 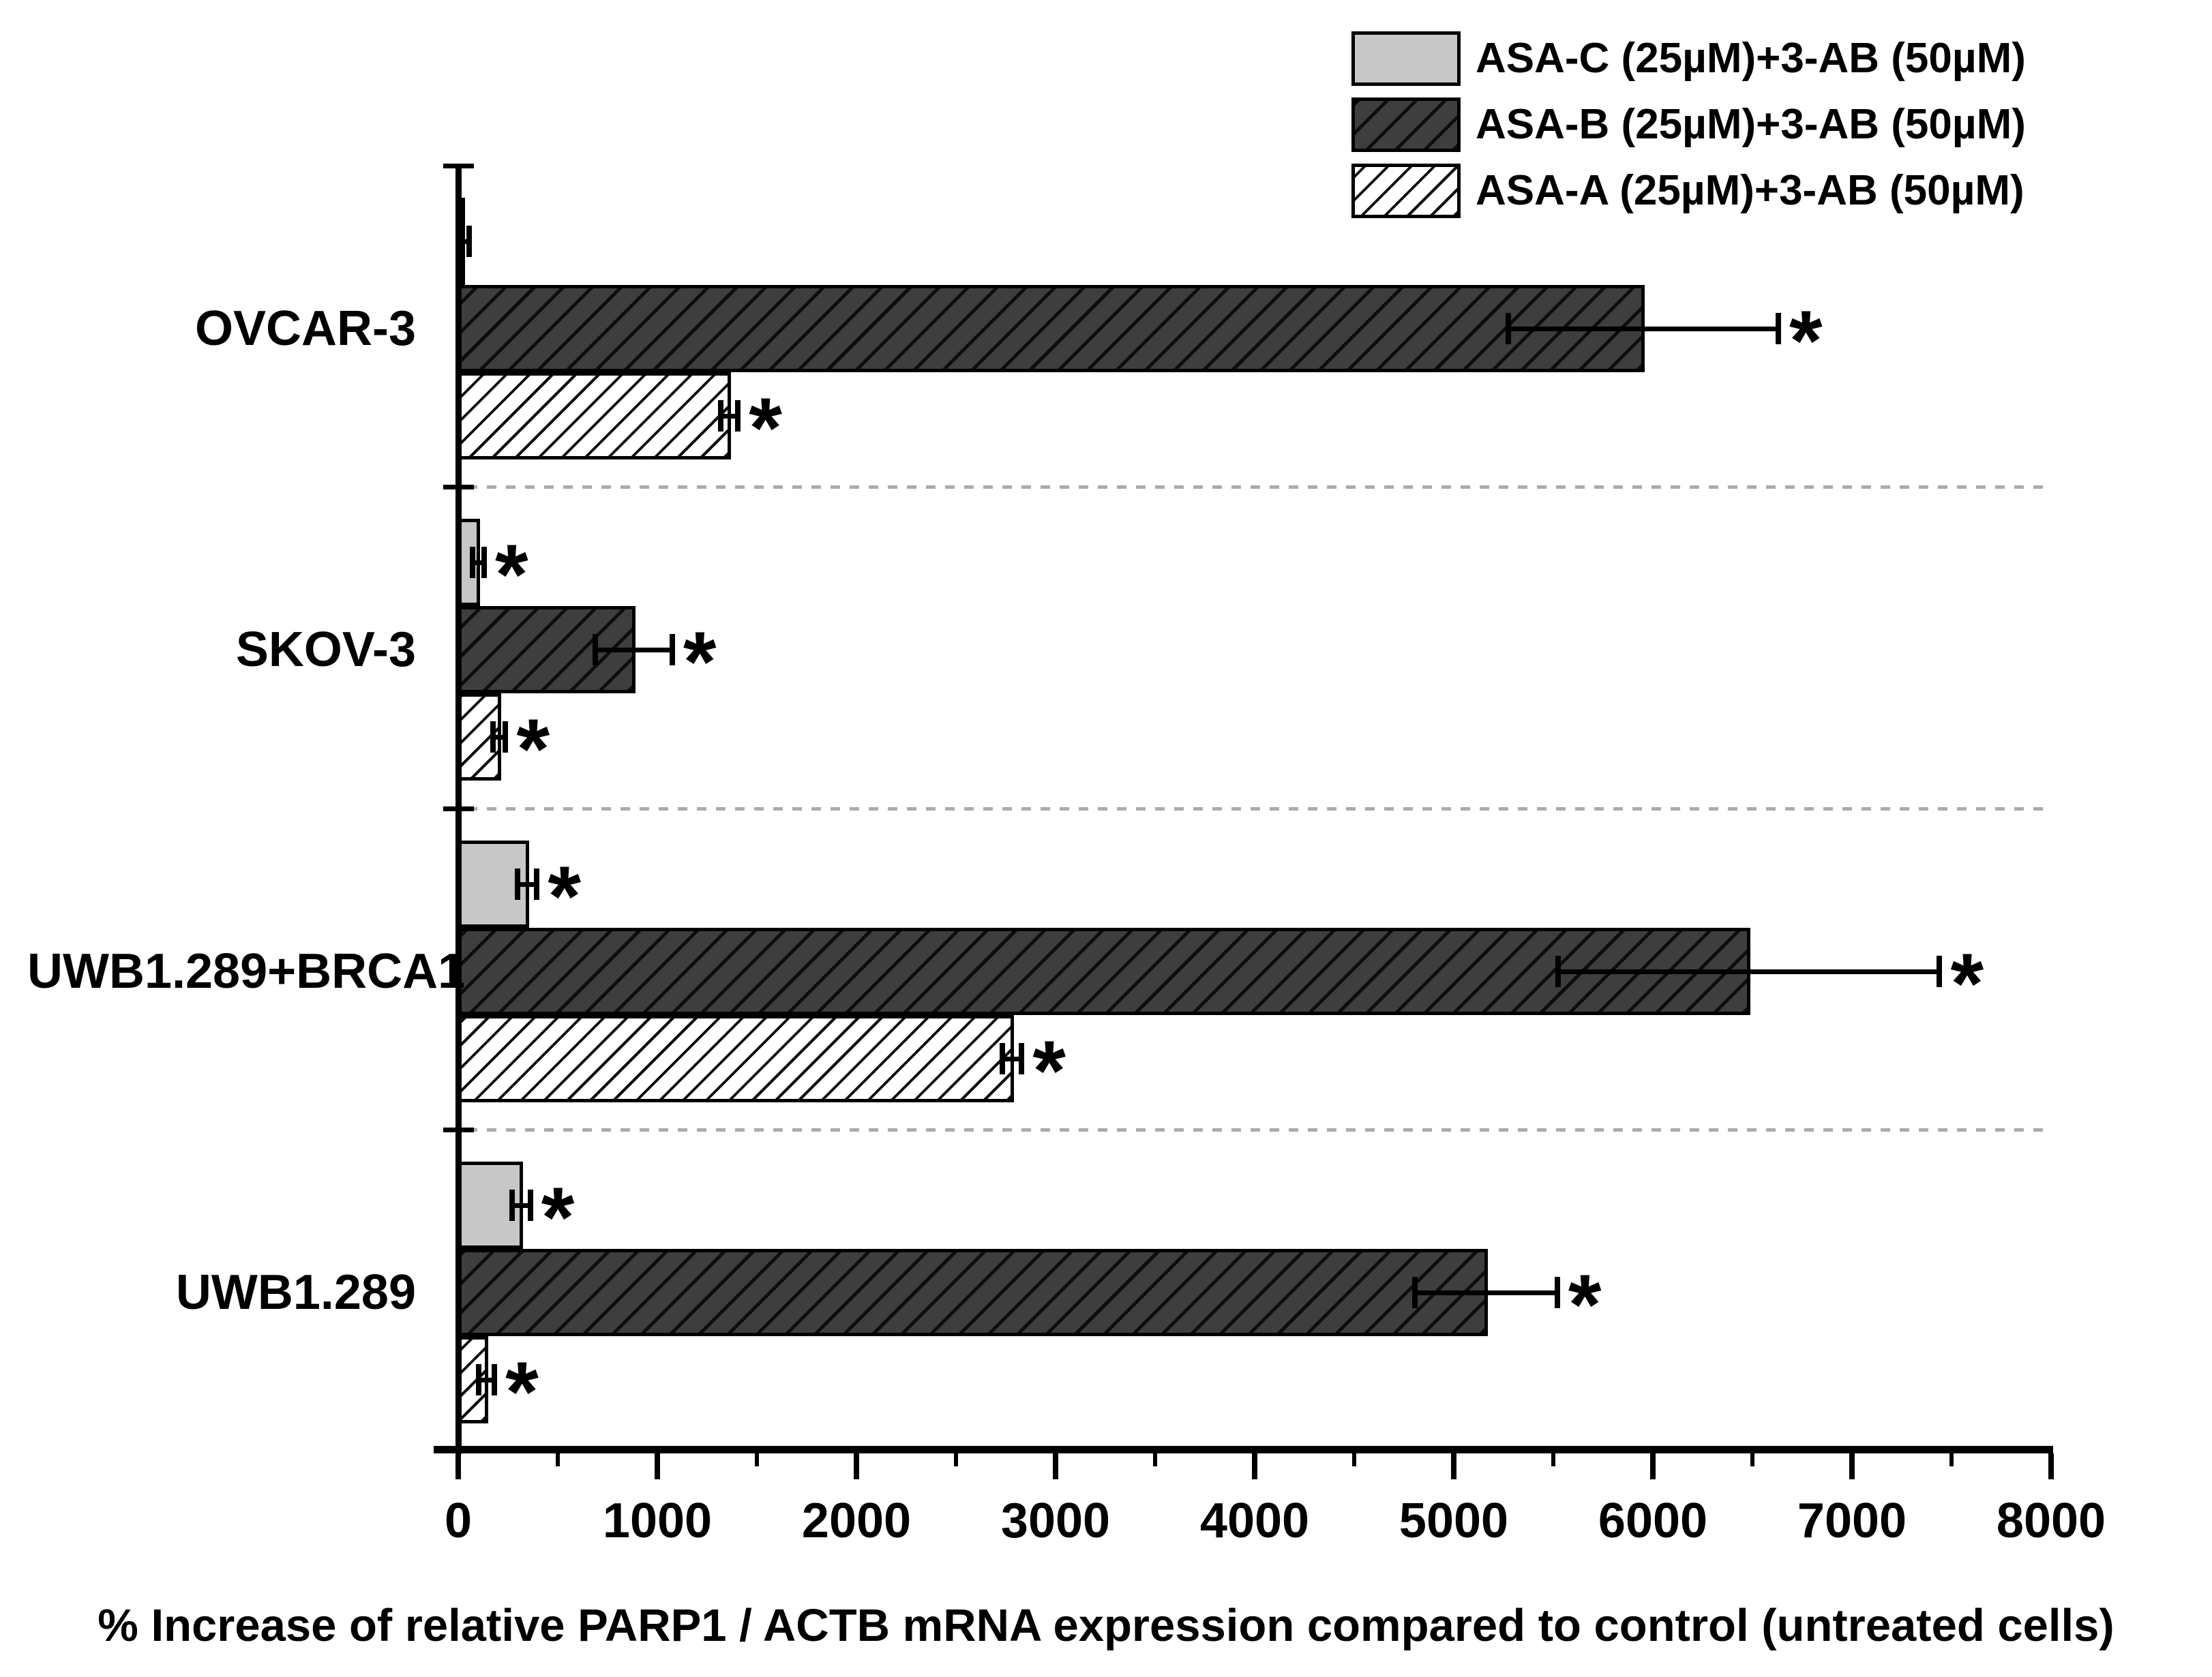 What do you see at coordinates (1243, 1449) in the screenshot?
I see `x-axis-line` at bounding box center [1243, 1449].